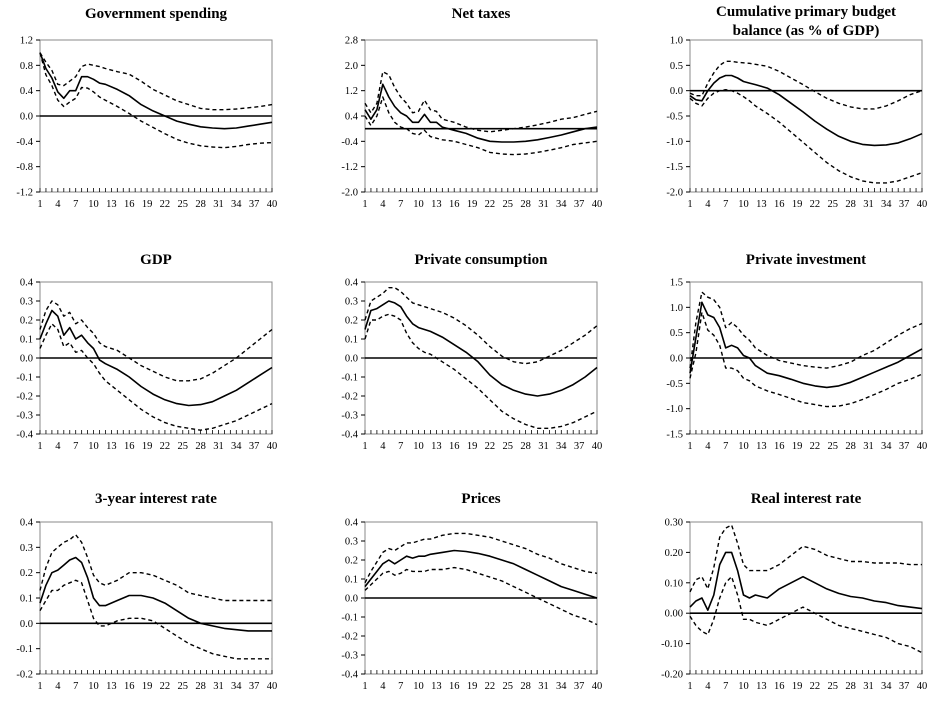 The width and height of the screenshot is (937, 704). Describe the element at coordinates (349, 416) in the screenshot. I see `y-tick-label: -0.3` at that location.